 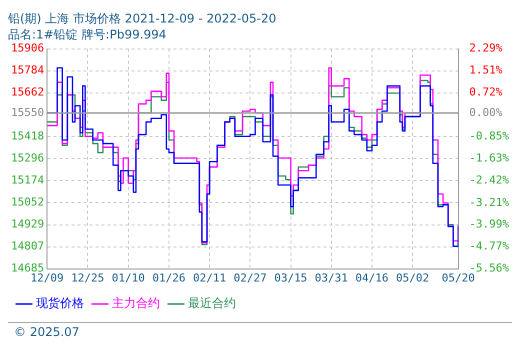 What do you see at coordinates (27, 180) in the screenshot?
I see `y-tick-label: 15174` at bounding box center [27, 180].